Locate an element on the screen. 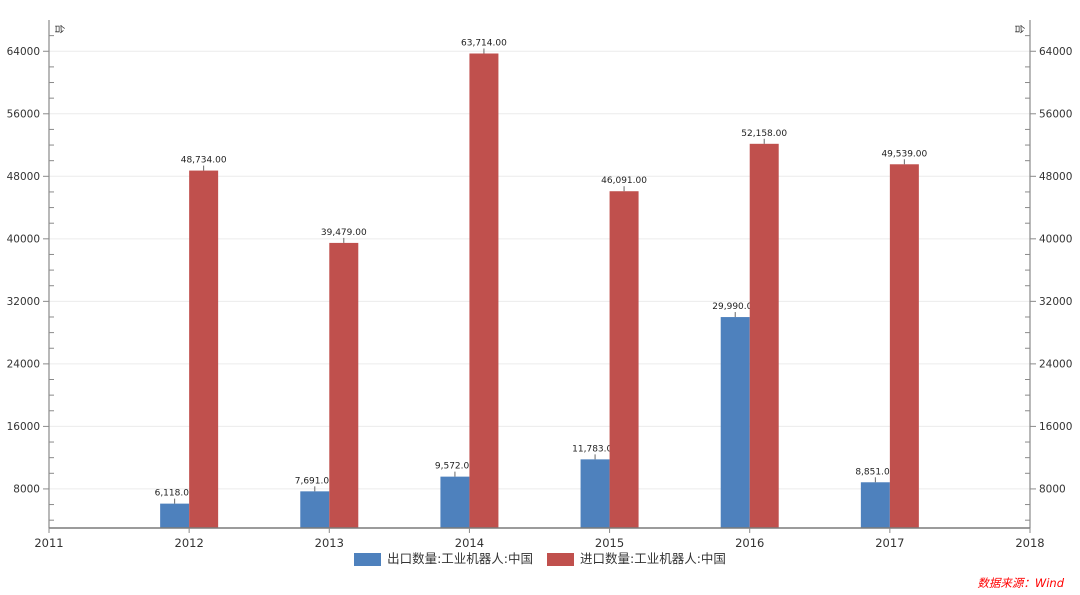  value-label: 29,990.00 is located at coordinates (735, 307).